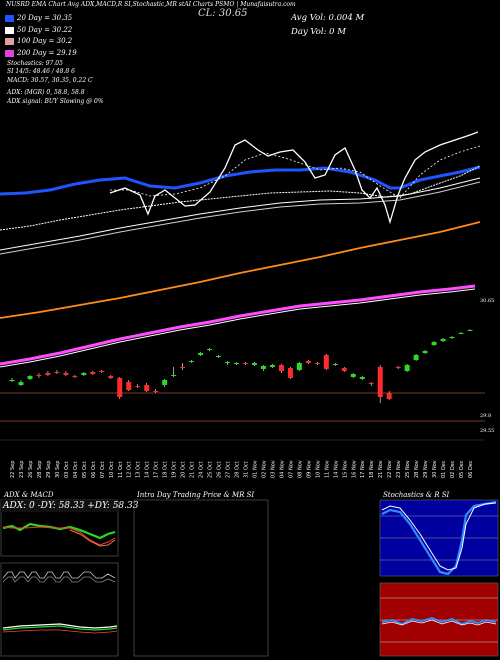 This screenshot has width=500, height=660. Describe the element at coordinates (327, 469) in the screenshot. I see `x-tick-label: 11 Nov` at that location.